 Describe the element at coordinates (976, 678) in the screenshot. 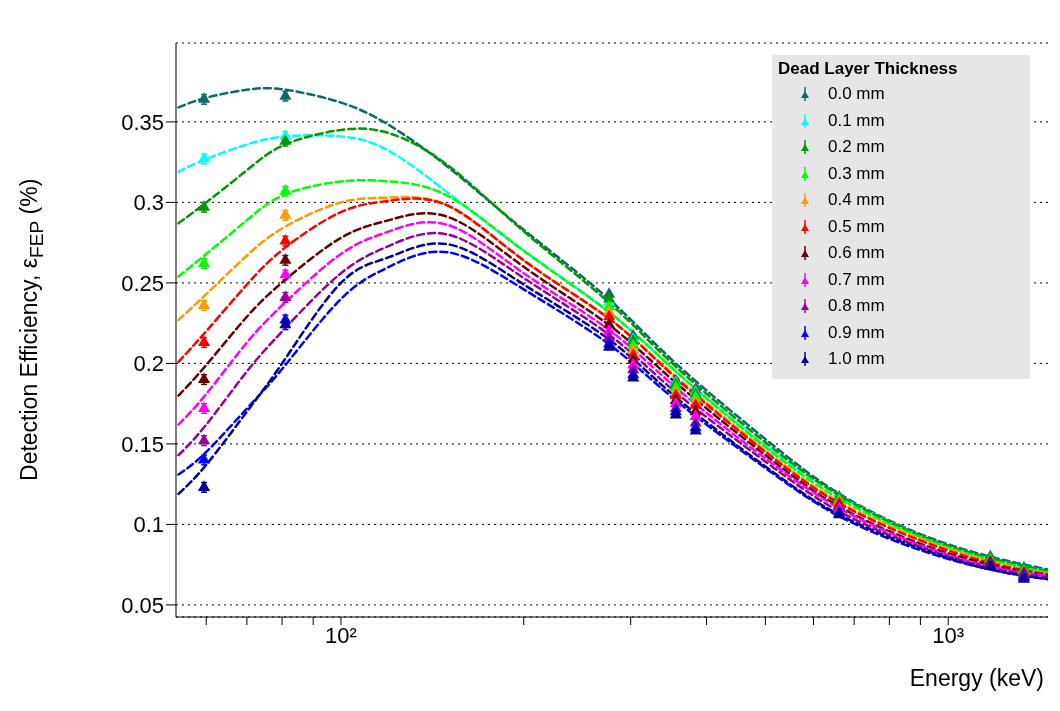

I see `x-axis-title: Energy (keV)` at that location.